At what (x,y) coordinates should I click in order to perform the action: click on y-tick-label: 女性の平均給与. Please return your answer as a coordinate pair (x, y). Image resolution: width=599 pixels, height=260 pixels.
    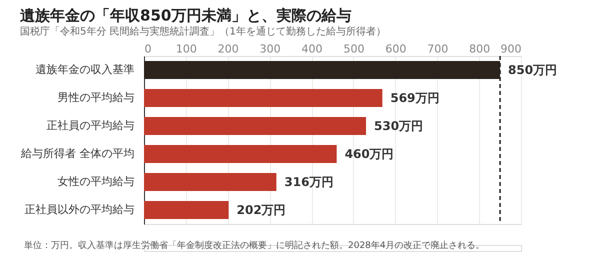
    Looking at the image, I should click on (96, 181).